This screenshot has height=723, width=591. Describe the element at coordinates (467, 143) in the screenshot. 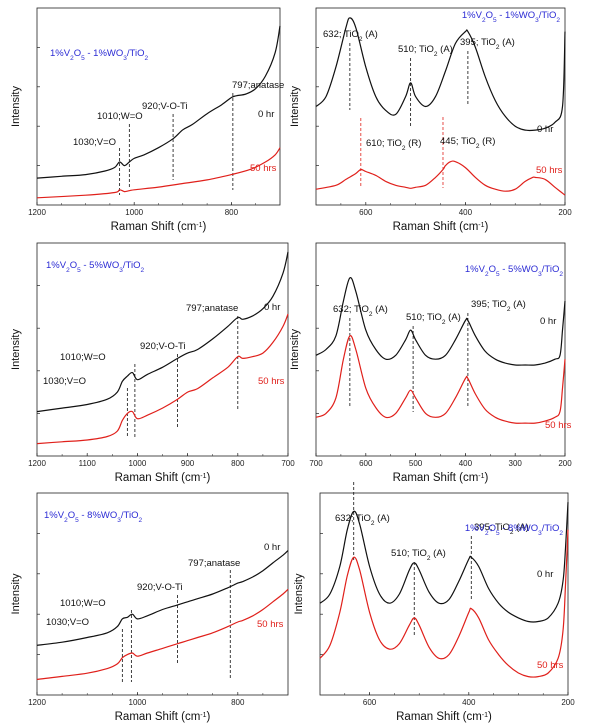

I see `peak-annotation: 445; TiO2 (R)` at that location.